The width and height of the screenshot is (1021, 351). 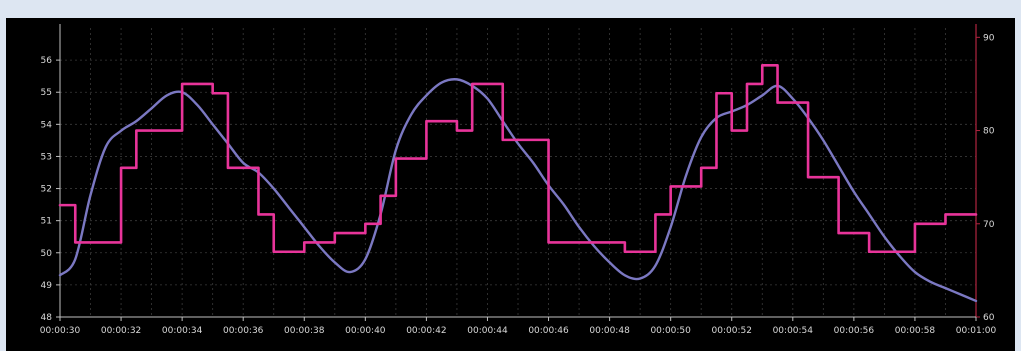 What do you see at coordinates (609, 331) in the screenshot?
I see `x-tick-label: 00:00:48` at bounding box center [609, 331].